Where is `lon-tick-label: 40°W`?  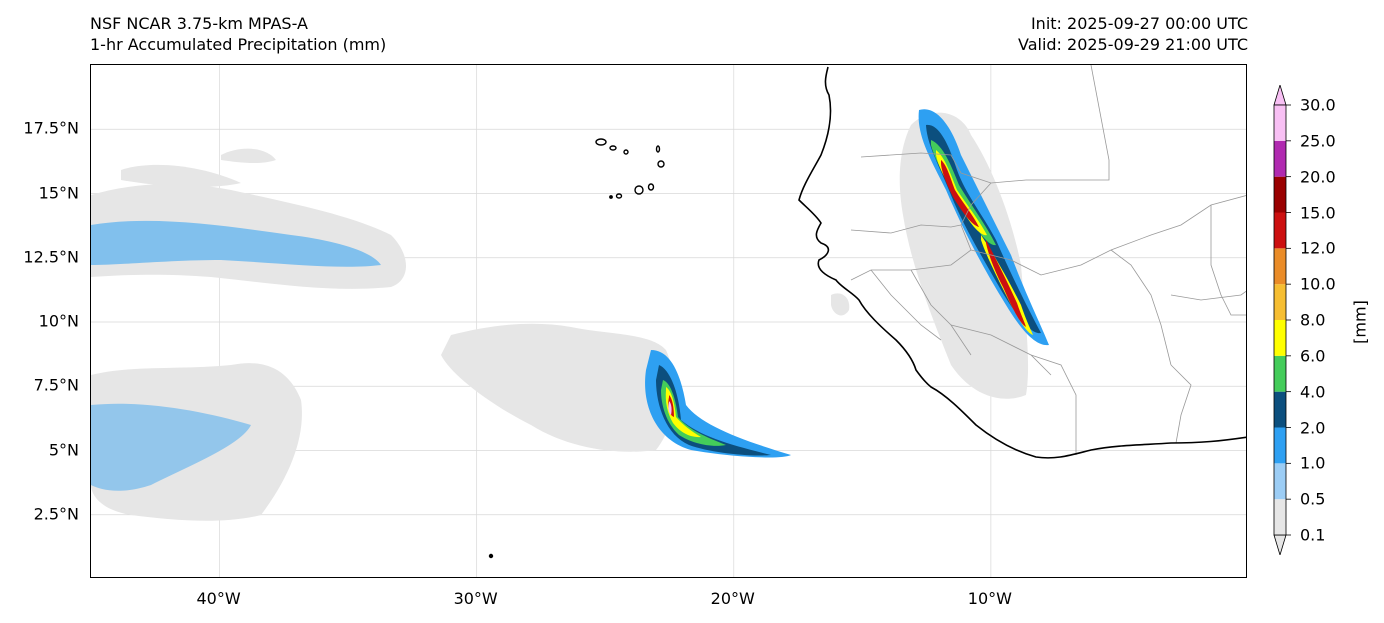
lon-tick-label: 40°W is located at coordinates (218, 598).